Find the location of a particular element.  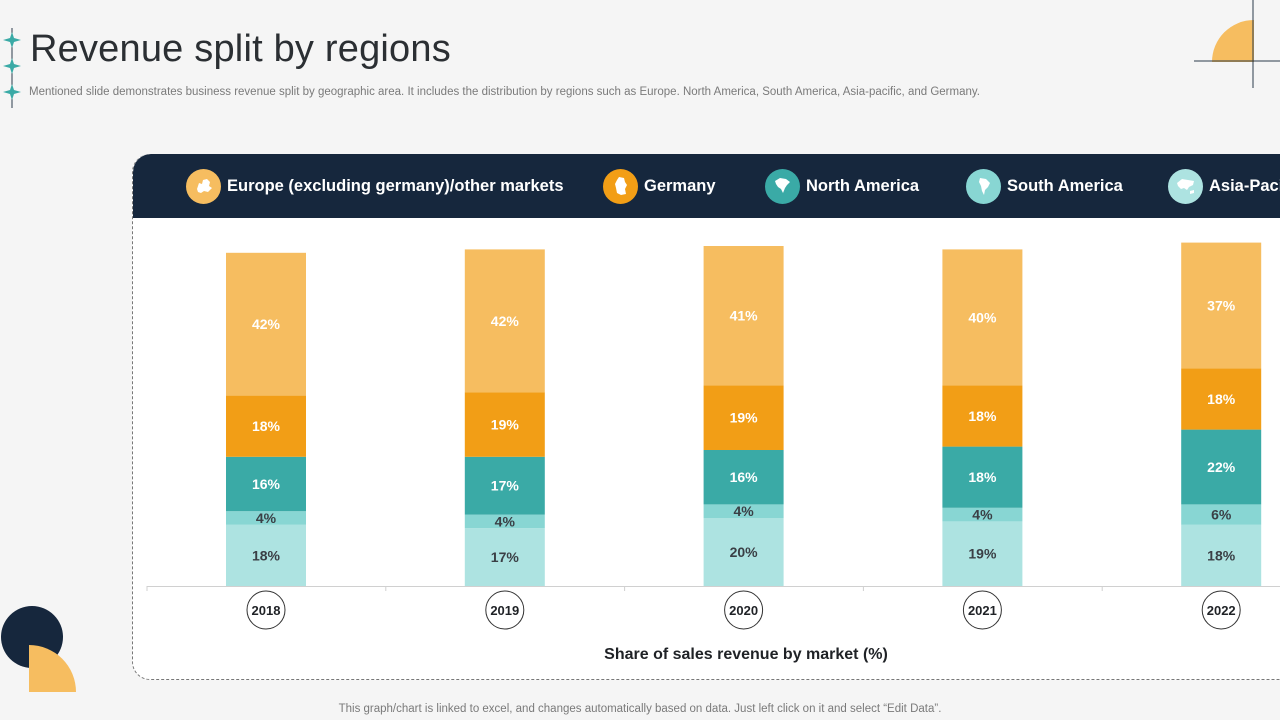

data-label: 40% is located at coordinates (982, 317).